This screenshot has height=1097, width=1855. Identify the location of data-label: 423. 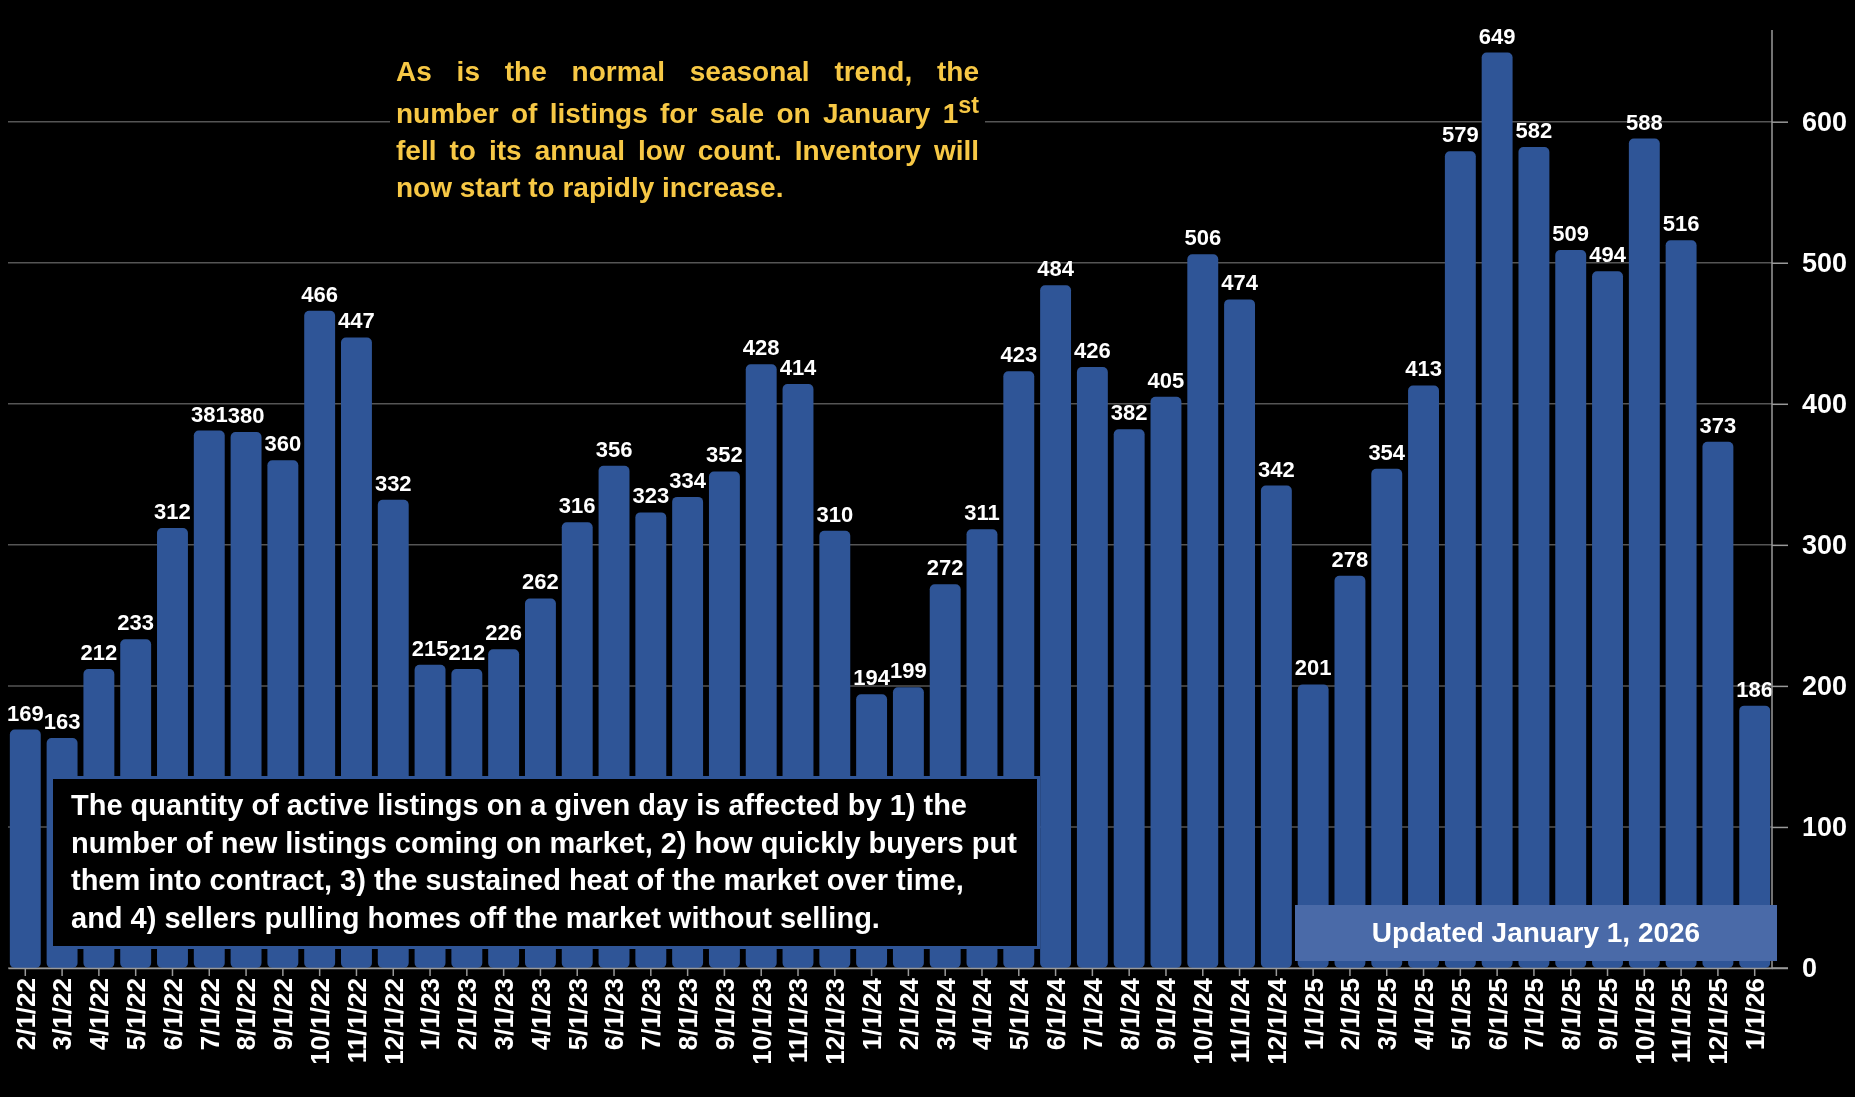
(1019, 355).